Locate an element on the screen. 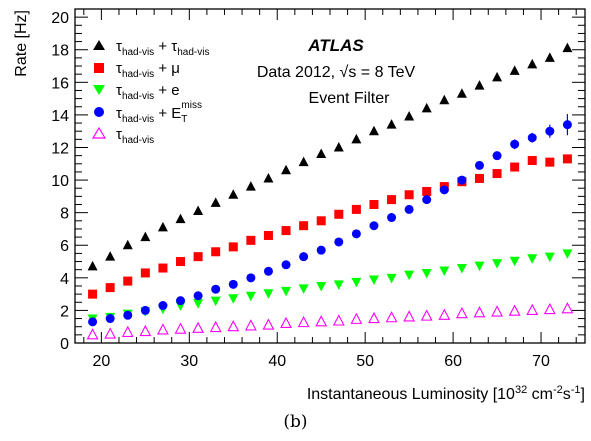  legend-item-tau-only: τhad-vis is located at coordinates (122, 136).